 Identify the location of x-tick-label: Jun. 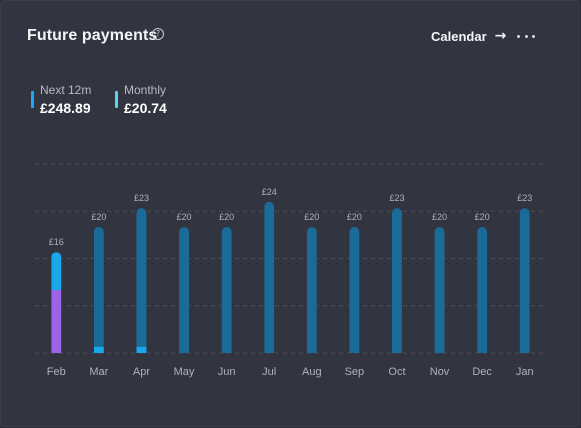
(227, 372).